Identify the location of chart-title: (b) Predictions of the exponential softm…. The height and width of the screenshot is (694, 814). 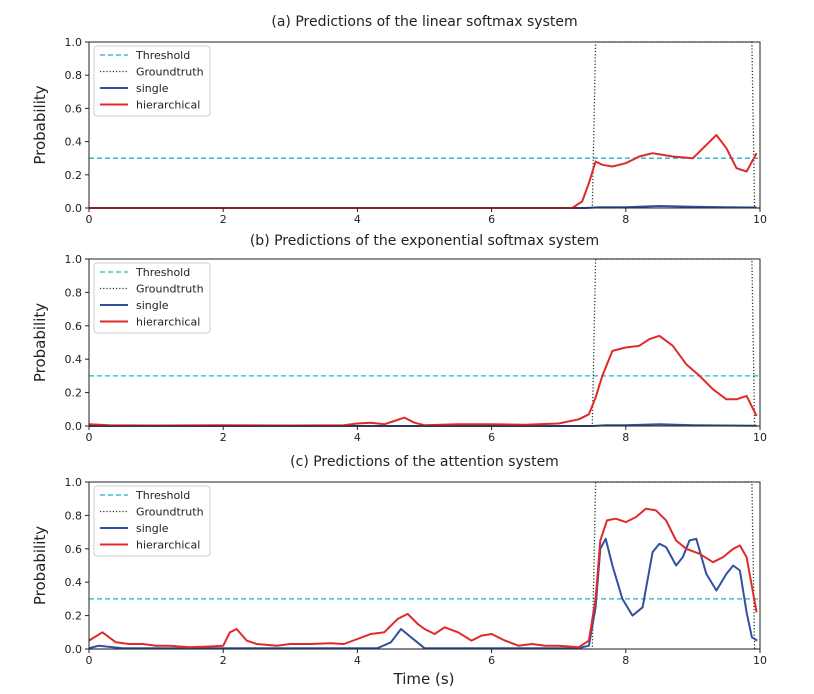
(424, 241).